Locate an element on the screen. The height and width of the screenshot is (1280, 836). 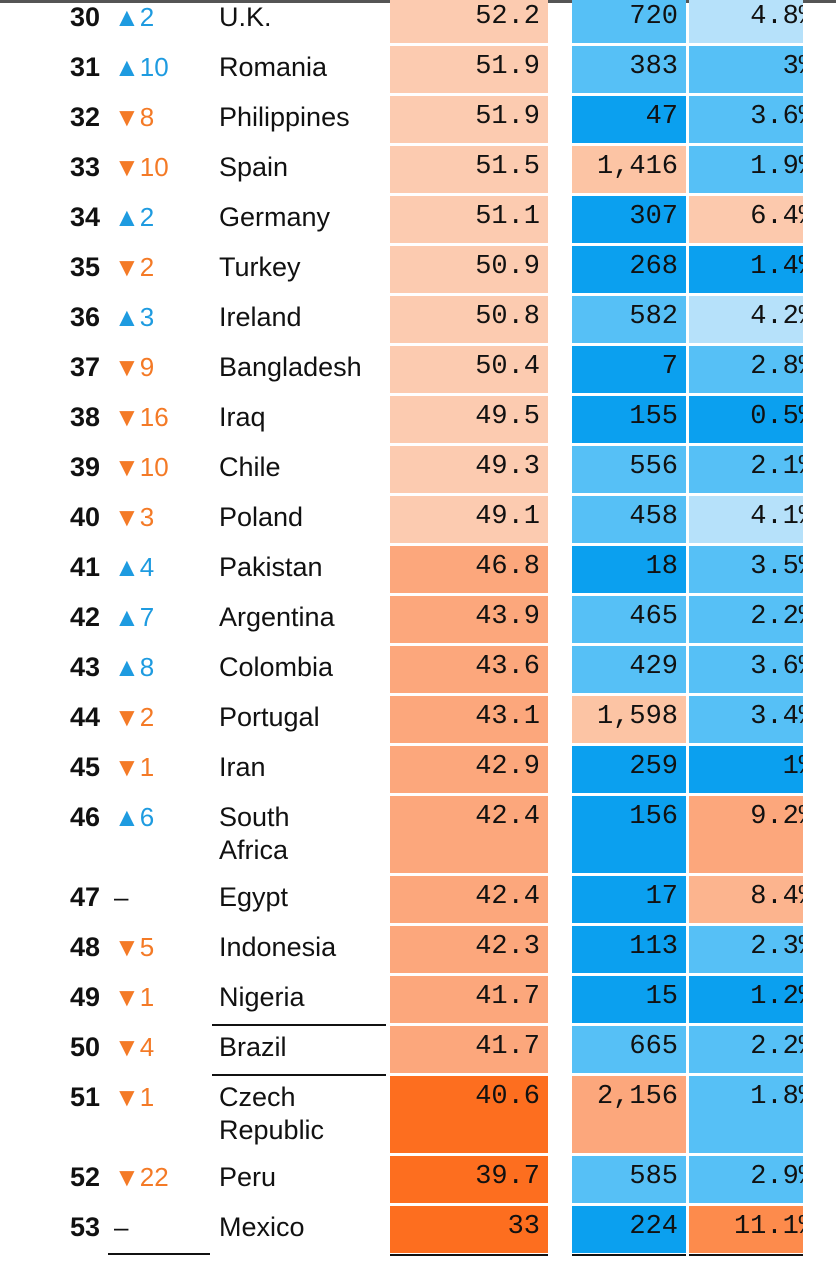
value: 3.4% is located at coordinates (776, 717).